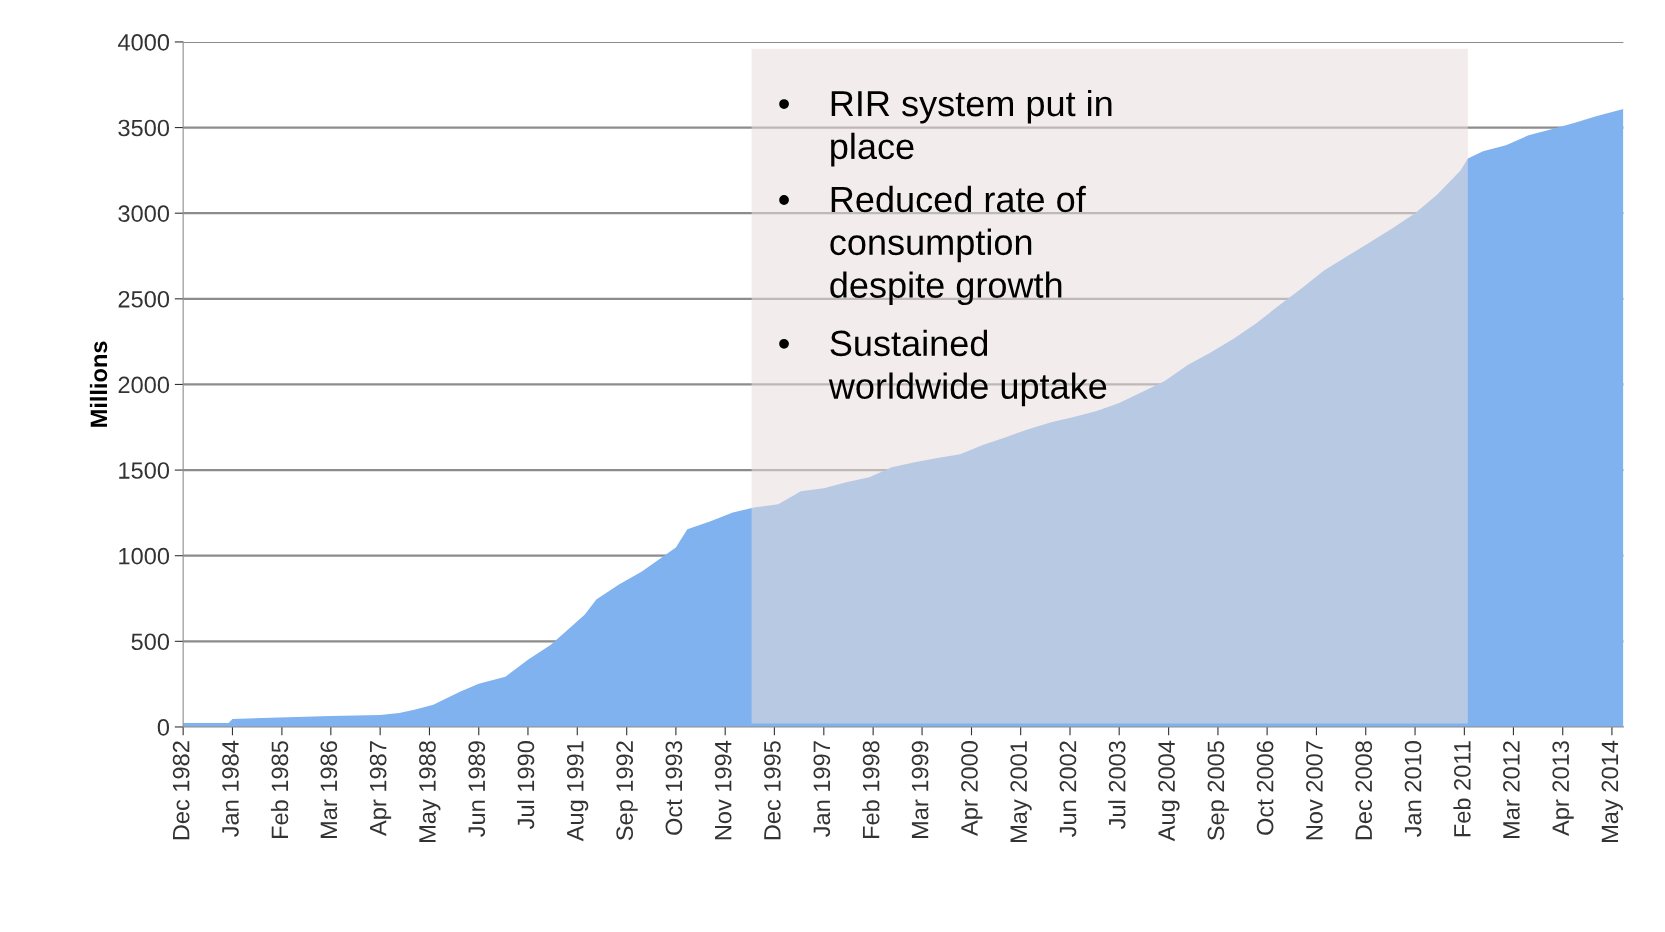 Image resolution: width=1665 pixels, height=932 pixels. Describe the element at coordinates (380, 788) in the screenshot. I see `x-tick-label: Apr 1987` at that location.